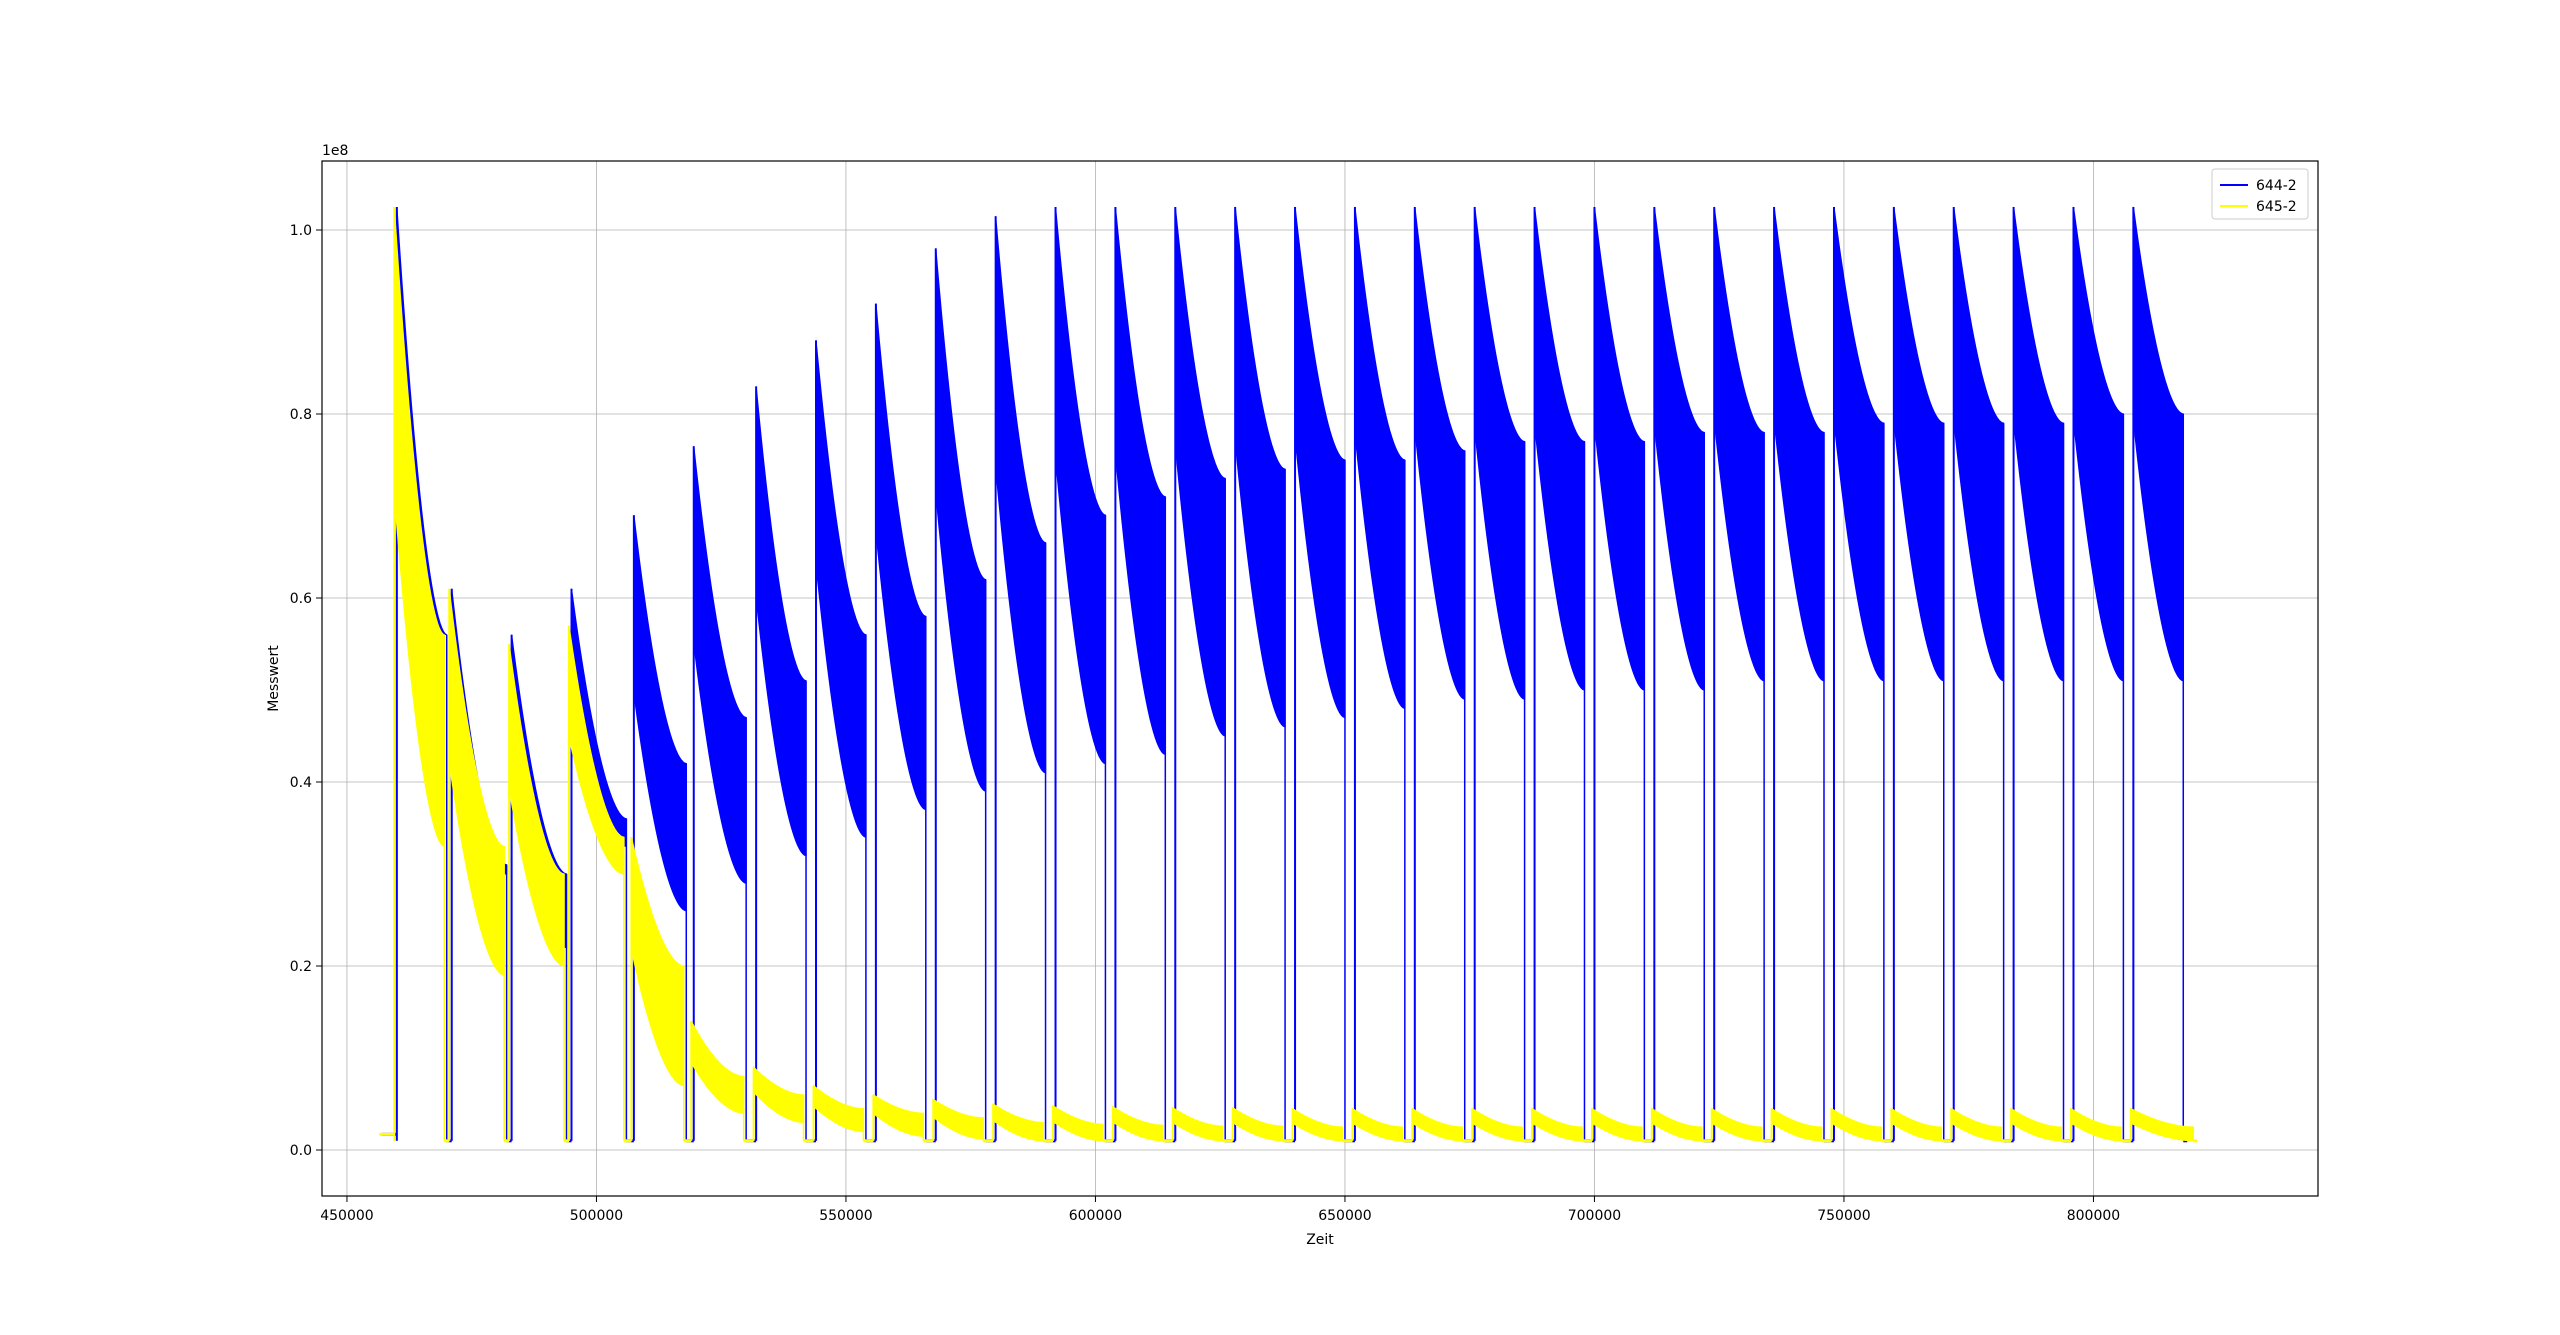  What do you see at coordinates (2093, 1216) in the screenshot?
I see `x-tick-label: 800000` at bounding box center [2093, 1216].